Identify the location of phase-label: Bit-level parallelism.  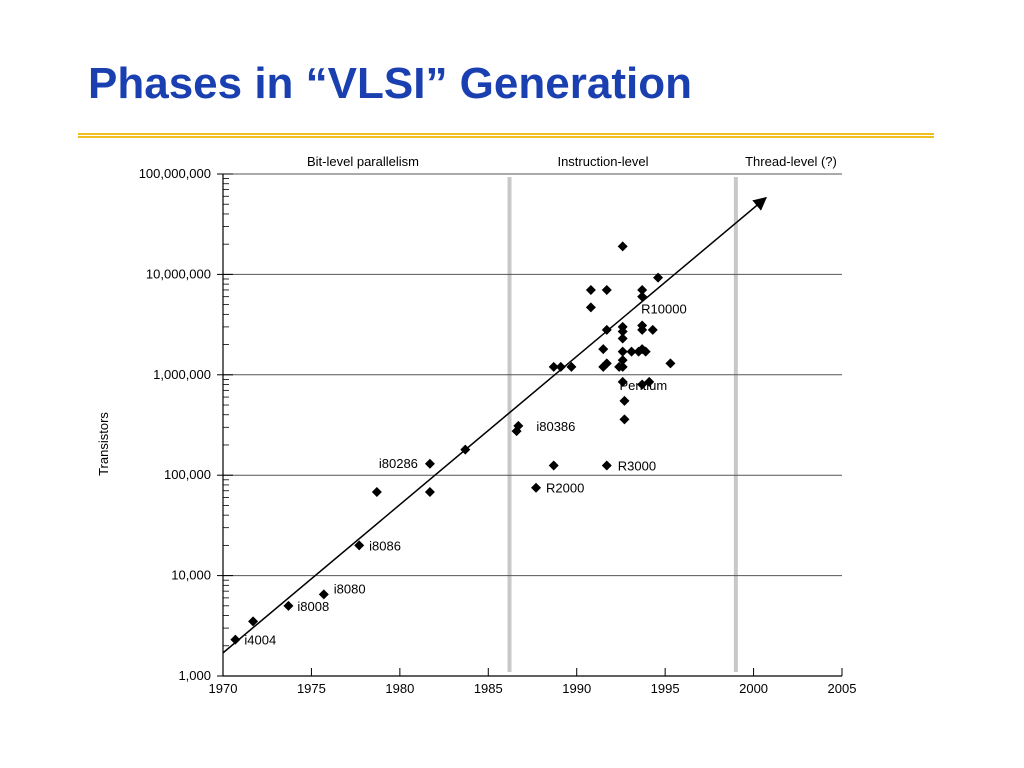
(363, 161).